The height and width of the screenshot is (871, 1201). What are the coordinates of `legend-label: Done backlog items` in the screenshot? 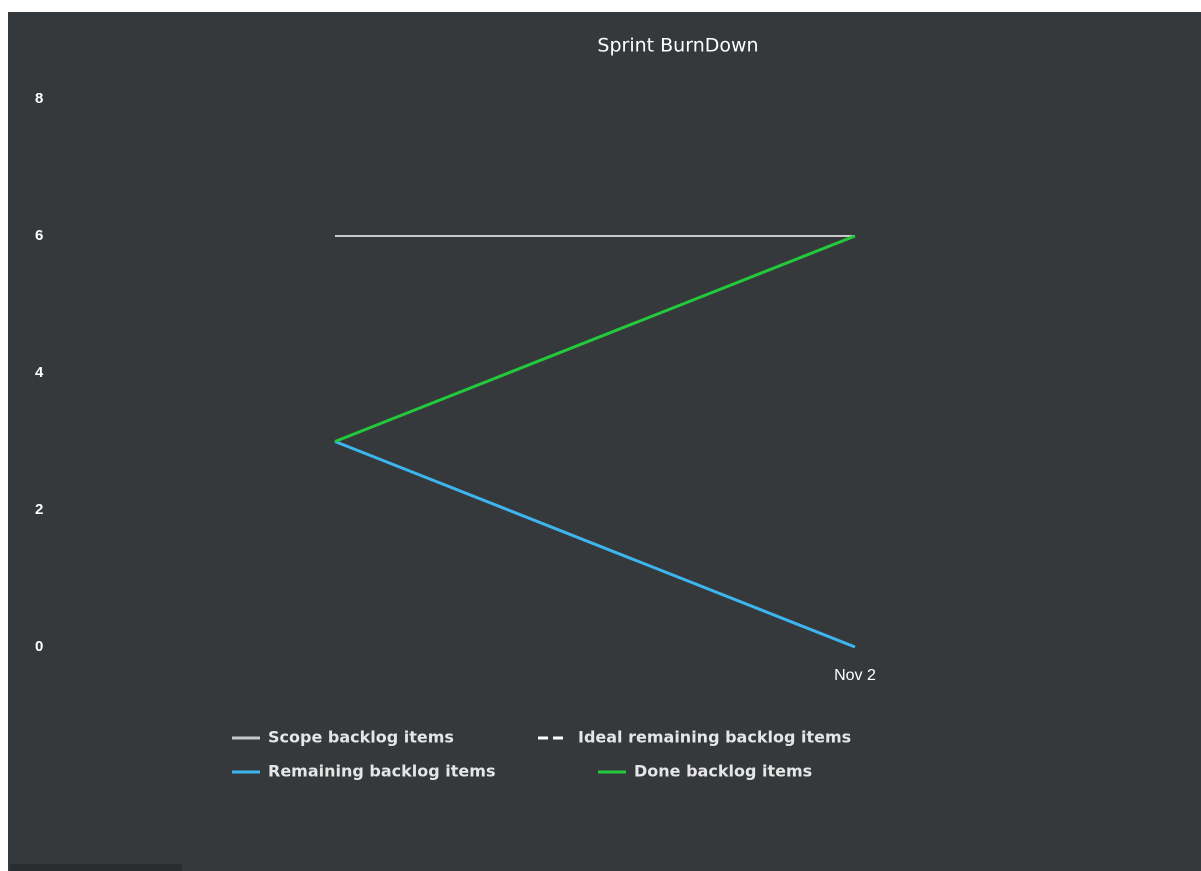 It's located at (723, 771).